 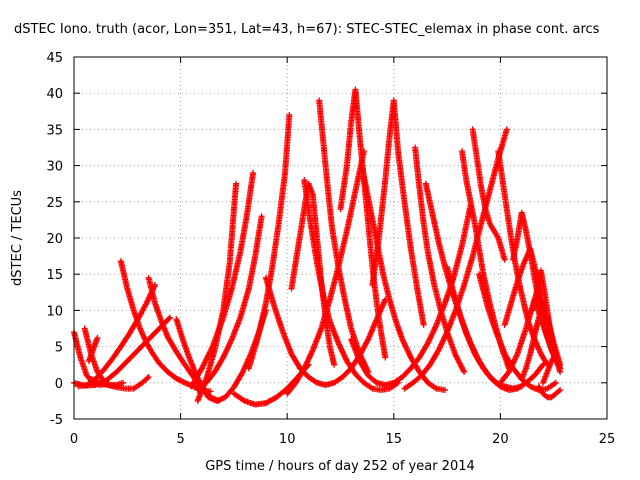 What do you see at coordinates (180, 439) in the screenshot?
I see `x-tick-label: 5` at bounding box center [180, 439].